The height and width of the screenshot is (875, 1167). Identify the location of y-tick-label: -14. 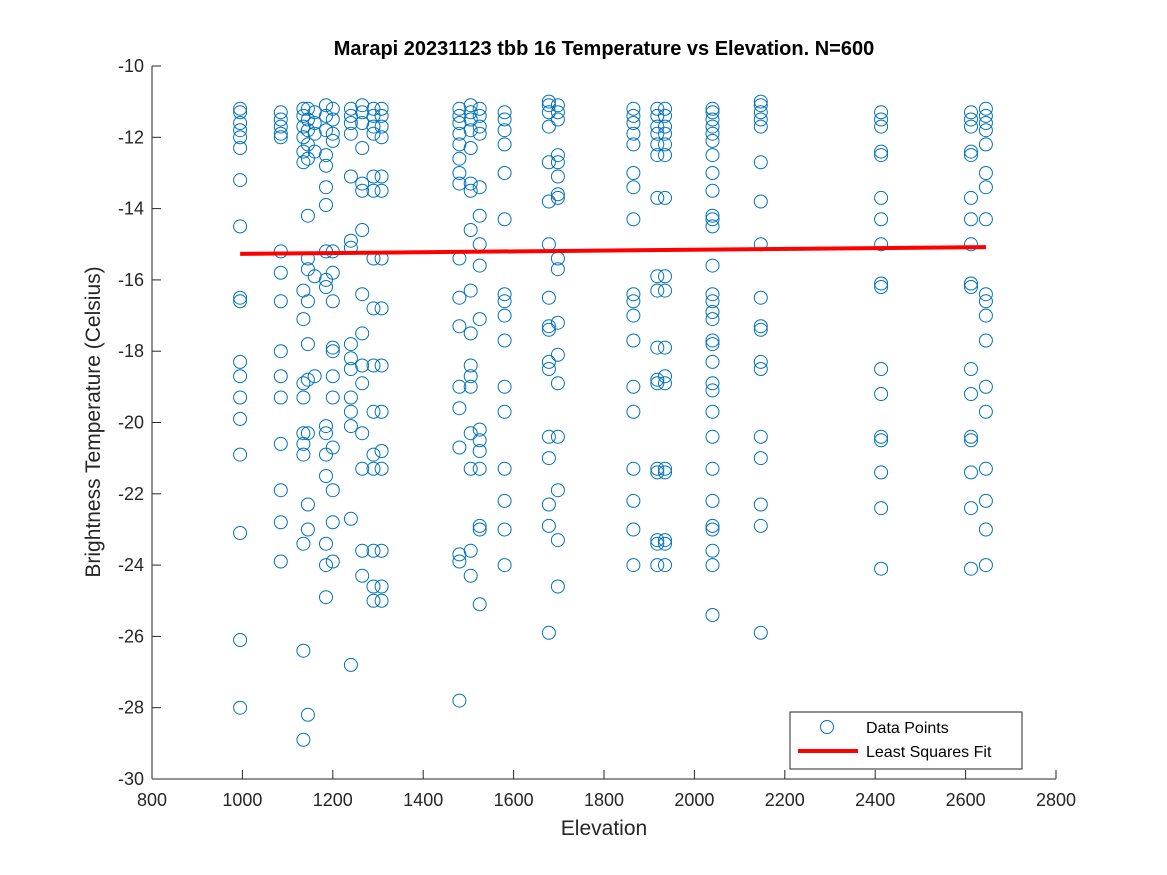
(131, 209).